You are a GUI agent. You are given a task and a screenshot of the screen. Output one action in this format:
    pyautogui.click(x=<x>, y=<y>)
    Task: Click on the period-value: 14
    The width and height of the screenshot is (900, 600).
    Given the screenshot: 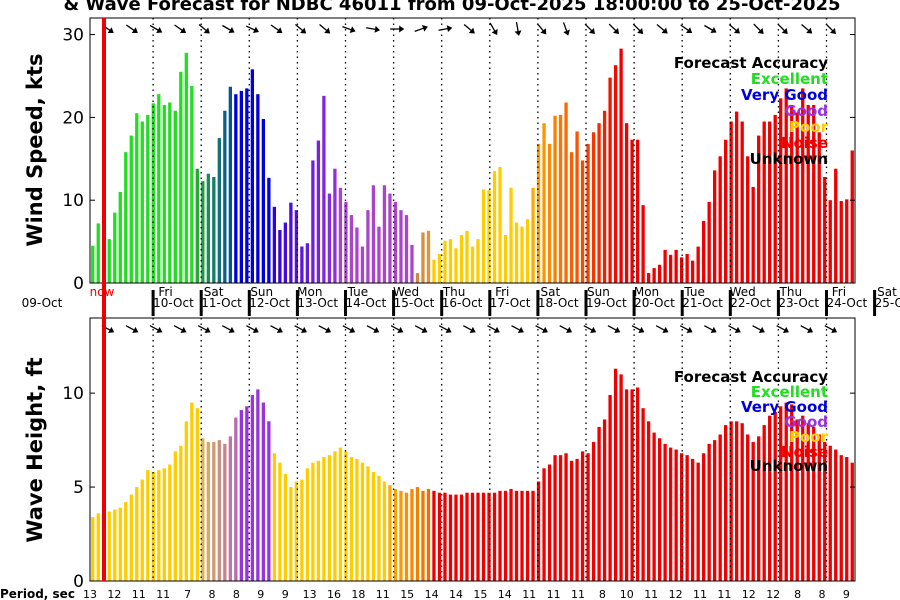 What is the action you would take?
    pyautogui.click(x=505, y=594)
    